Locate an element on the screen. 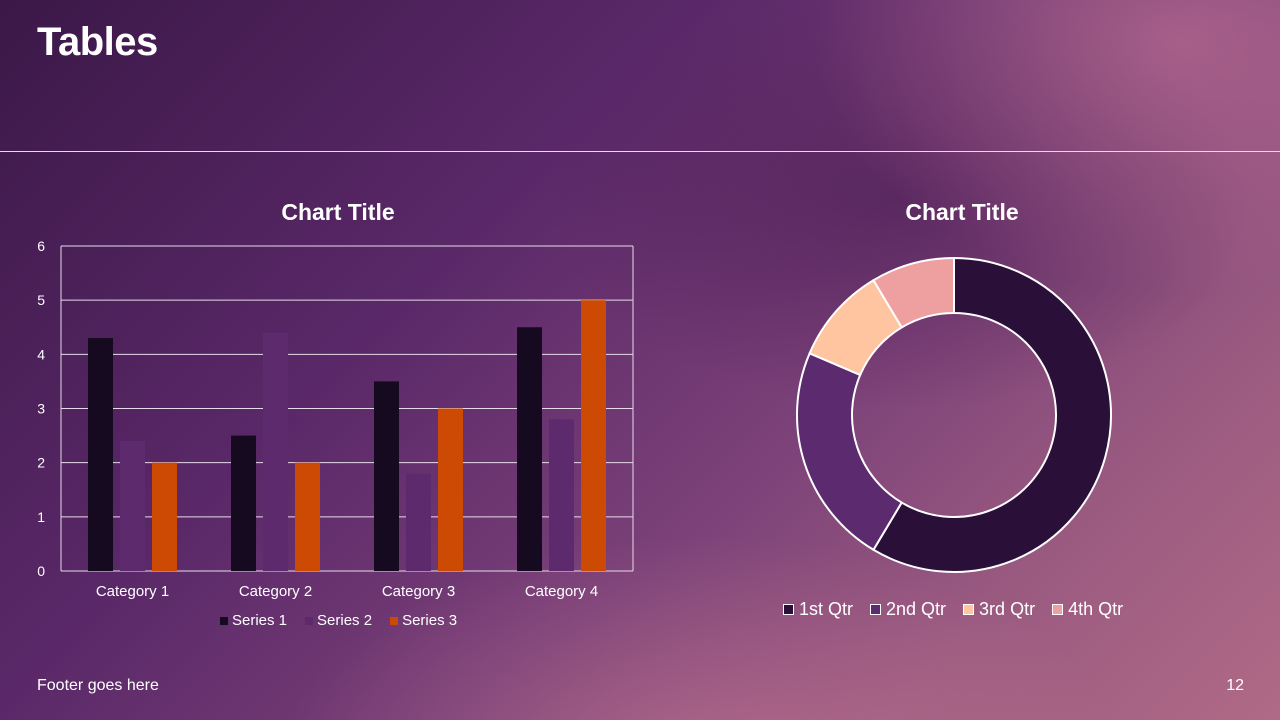  legend-label-q4: 4th Qtr is located at coordinates (1096, 609).